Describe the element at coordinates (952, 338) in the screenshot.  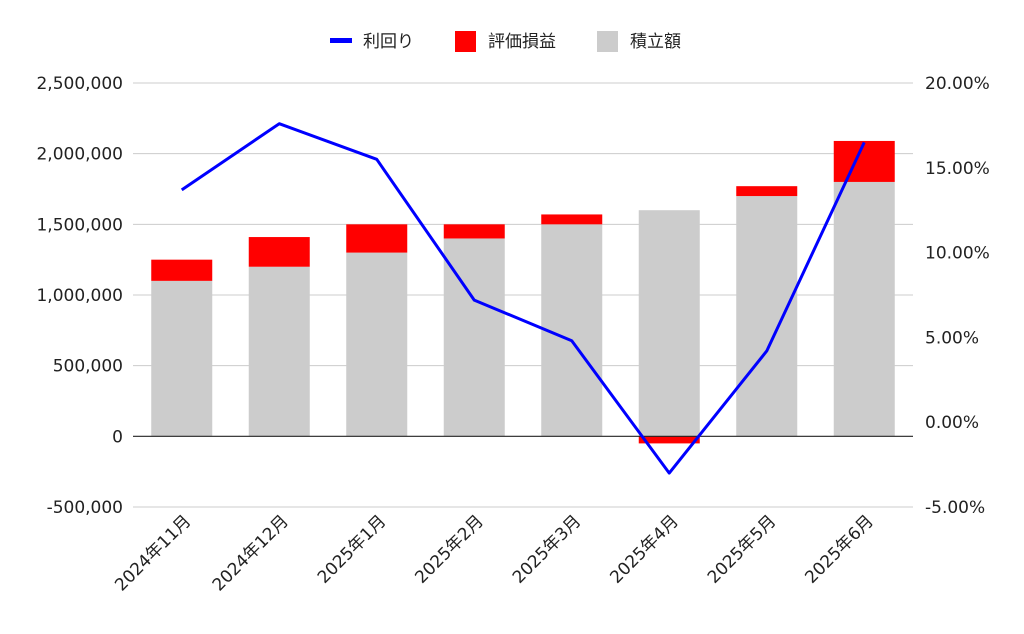
I see `right-tick-label: 5.00%` at that location.